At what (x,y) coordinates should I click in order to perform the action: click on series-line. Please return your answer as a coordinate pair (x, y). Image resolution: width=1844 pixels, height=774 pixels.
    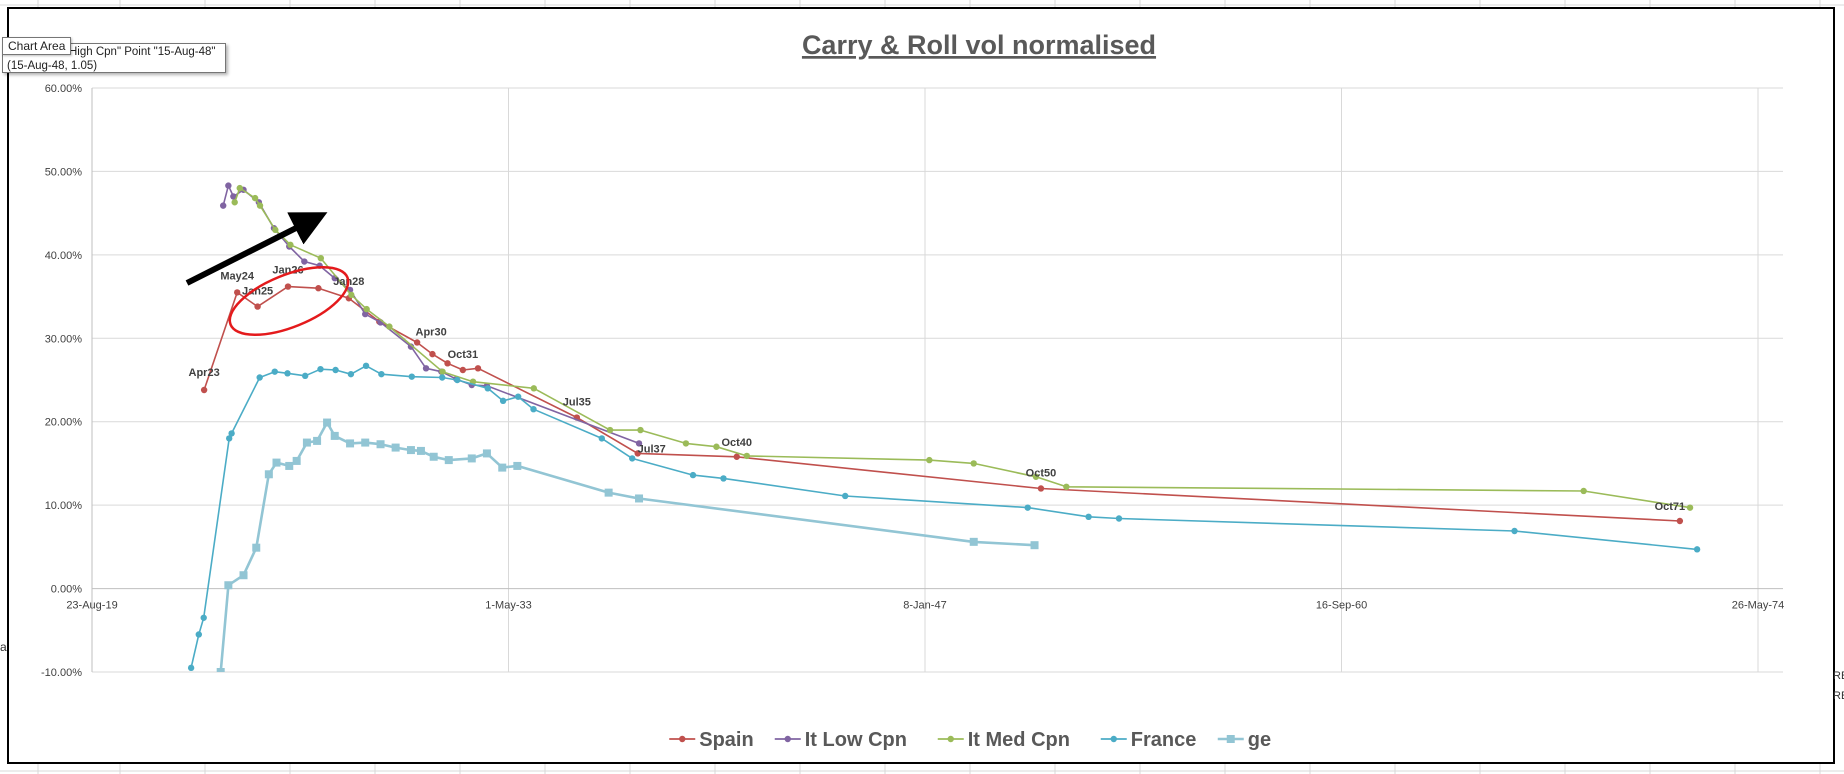
    Looking at the image, I should click on (627, 547).